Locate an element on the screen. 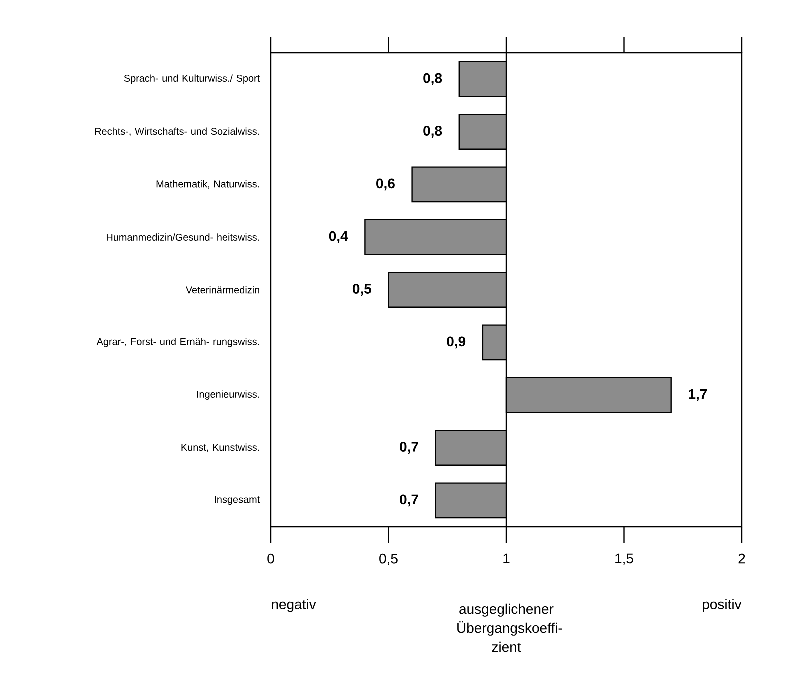  y-tick-label: Kunst, Kunstwiss. is located at coordinates (221, 448).